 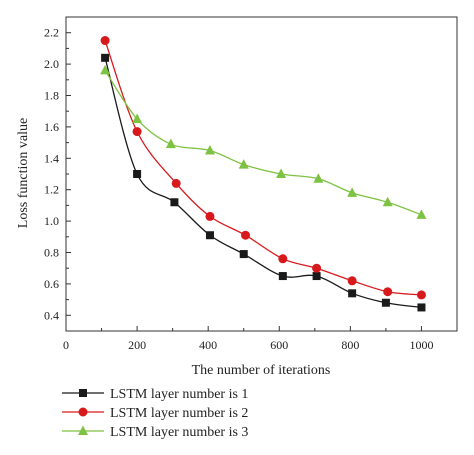 What do you see at coordinates (279, 345) in the screenshot?
I see `x-tick-label: 600` at bounding box center [279, 345].